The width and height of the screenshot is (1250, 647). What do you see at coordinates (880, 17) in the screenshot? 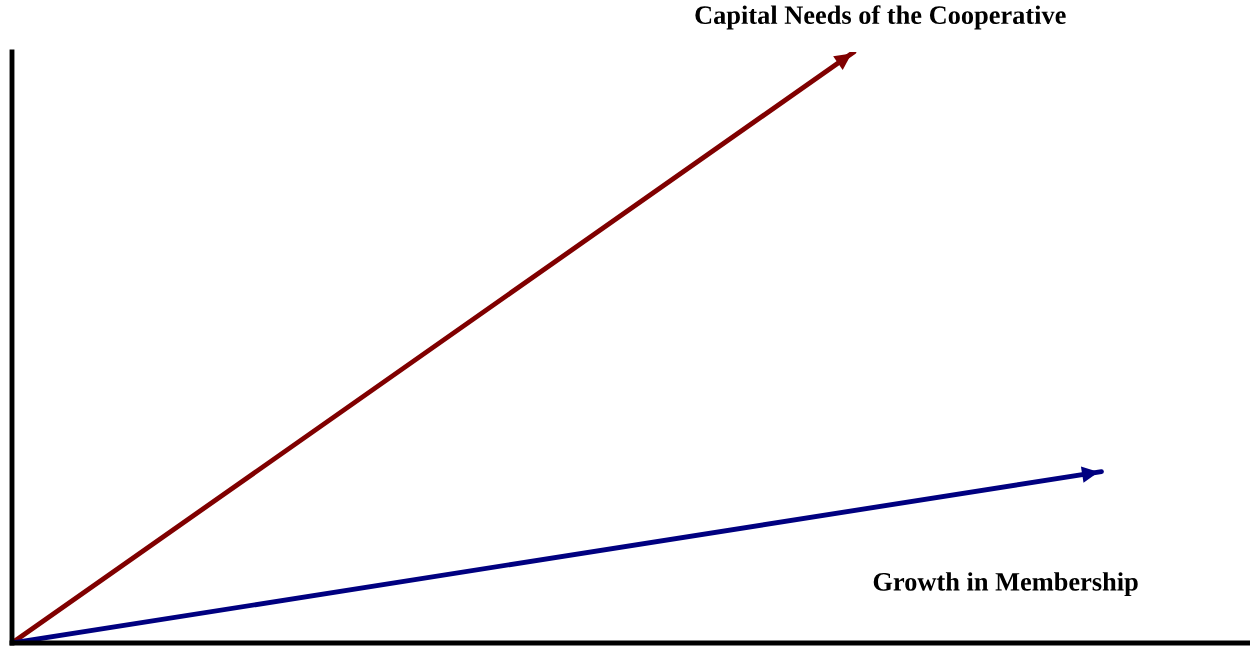
I see `series-label: Capital Needs of the Cooperative` at bounding box center [880, 17].